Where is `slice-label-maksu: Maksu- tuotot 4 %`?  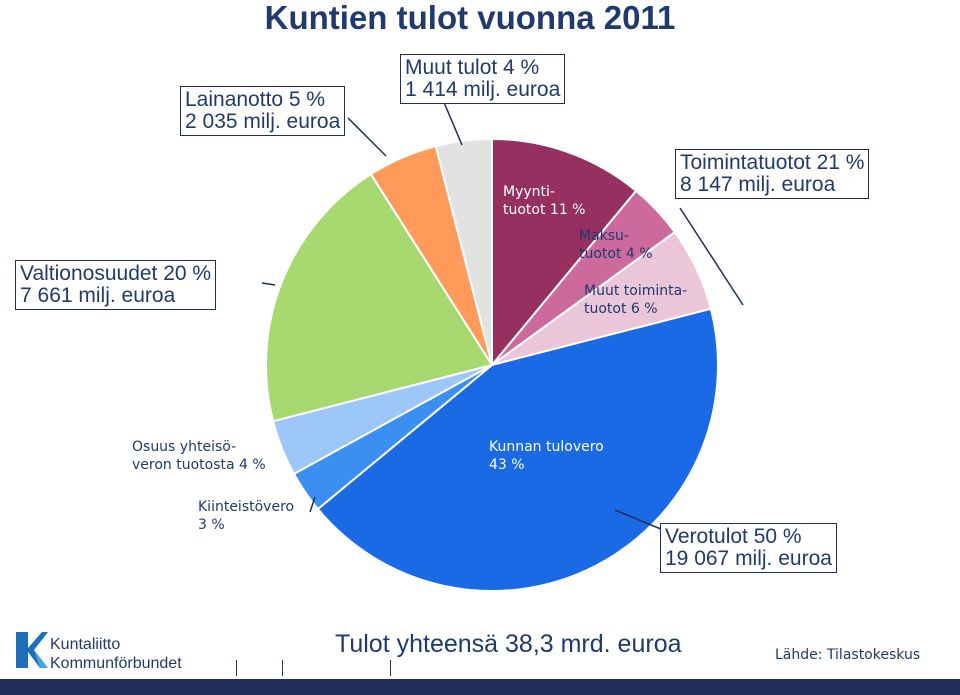 slice-label-maksu: Maksu- tuotot 4 % is located at coordinates (616, 245).